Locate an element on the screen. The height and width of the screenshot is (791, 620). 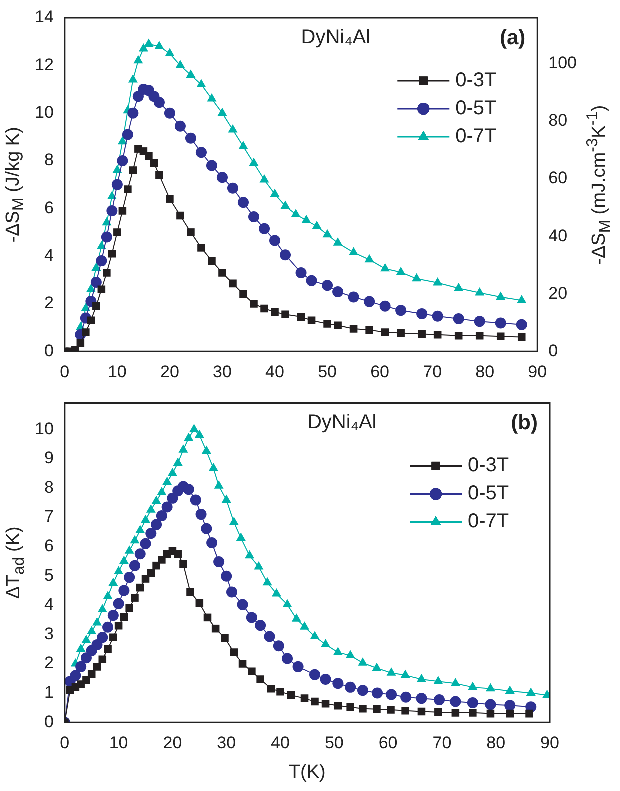
x-tick-label: 0 is located at coordinates (65, 742).